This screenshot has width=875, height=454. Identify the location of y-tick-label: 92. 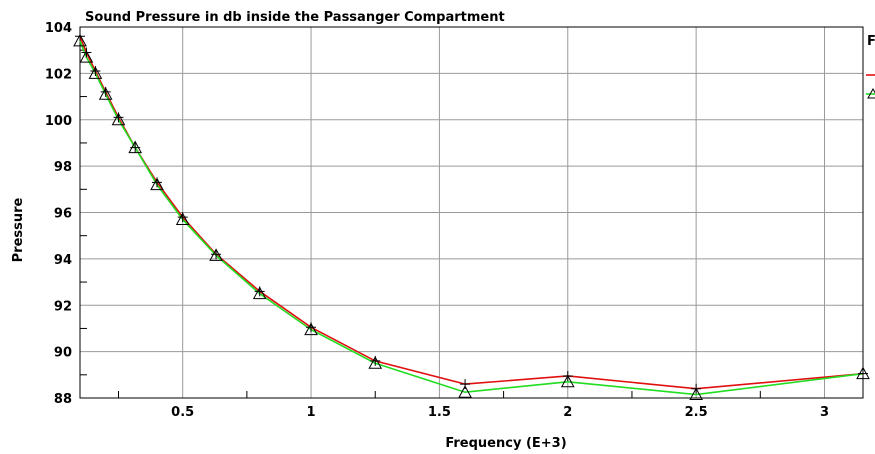
(63, 306).